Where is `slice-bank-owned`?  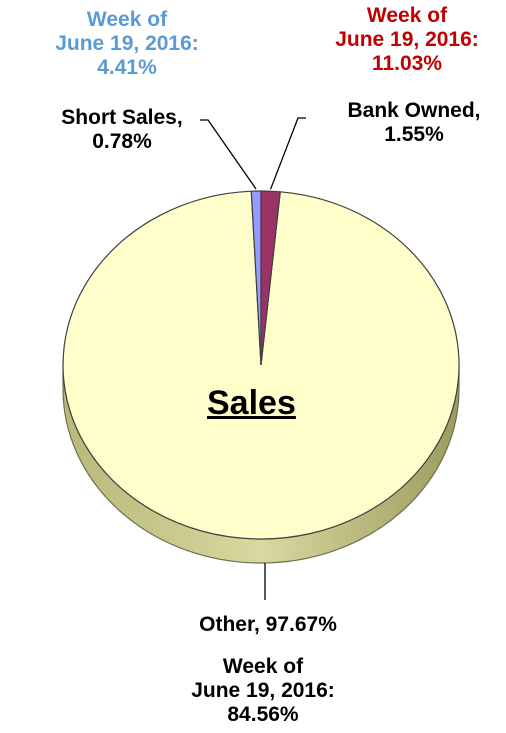
slice-bank-owned is located at coordinates (270, 278).